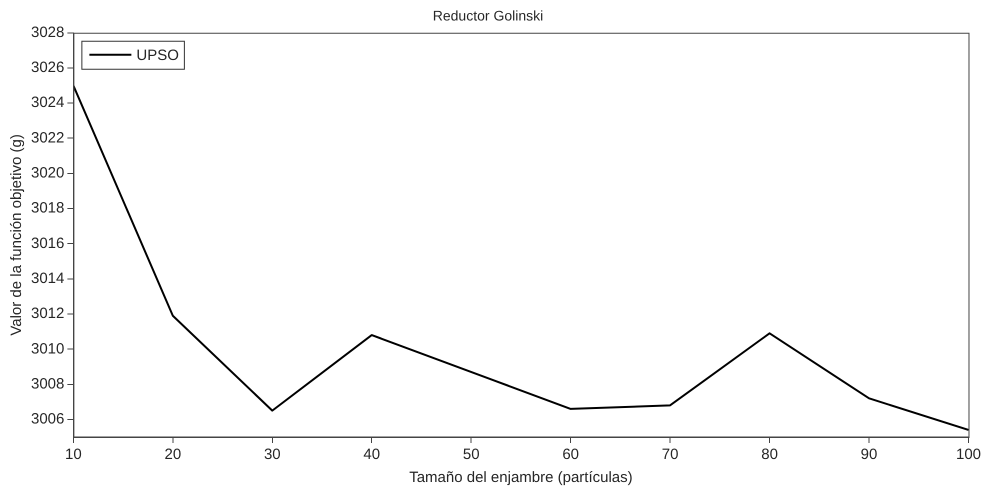 The width and height of the screenshot is (984, 491). I want to click on y-tick-label: 3014, so click(47, 278).